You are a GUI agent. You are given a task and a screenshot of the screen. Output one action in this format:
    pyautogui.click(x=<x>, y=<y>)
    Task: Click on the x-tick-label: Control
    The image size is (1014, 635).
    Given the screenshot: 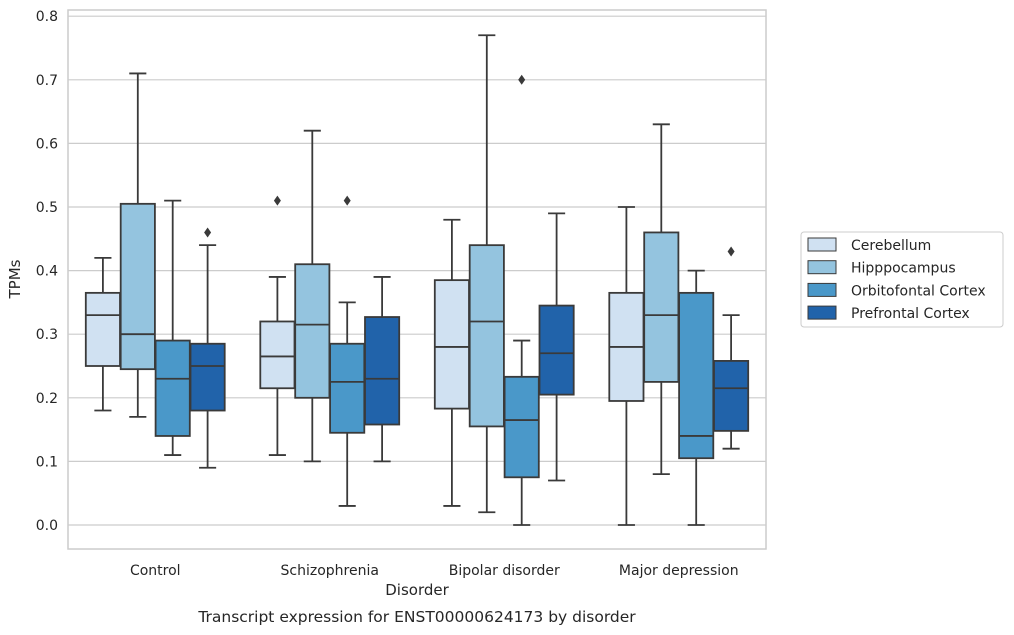 What is the action you would take?
    pyautogui.click(x=155, y=571)
    